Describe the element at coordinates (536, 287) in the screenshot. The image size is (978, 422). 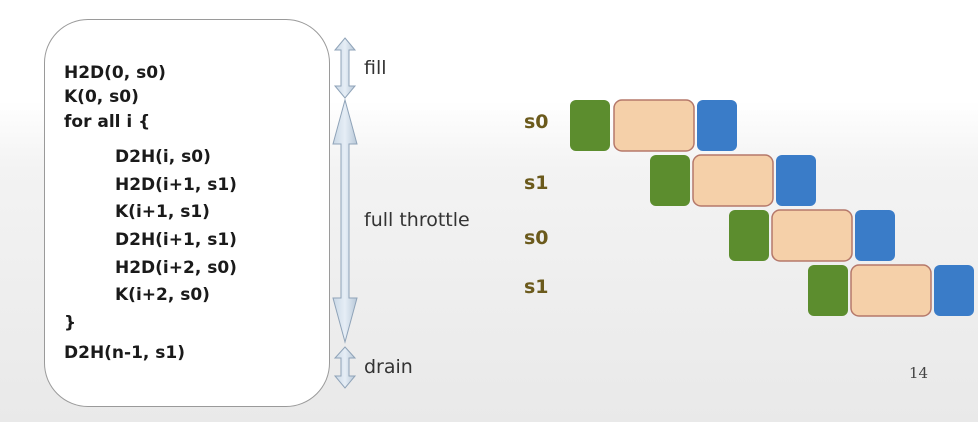
I see `stream-label-row-4: s1` at that location.